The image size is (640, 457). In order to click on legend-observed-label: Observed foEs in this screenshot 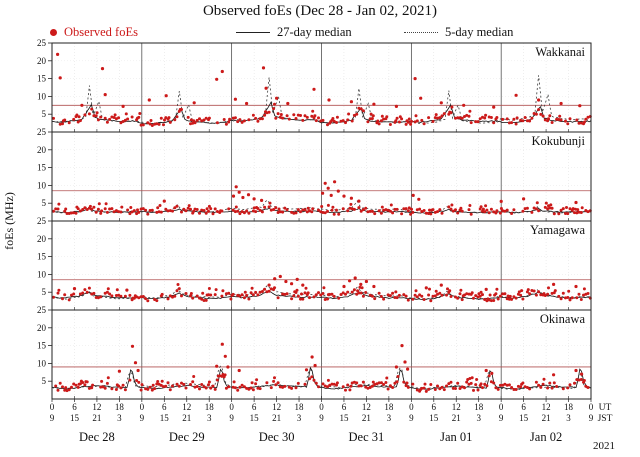, I will do `click(101, 31)`.